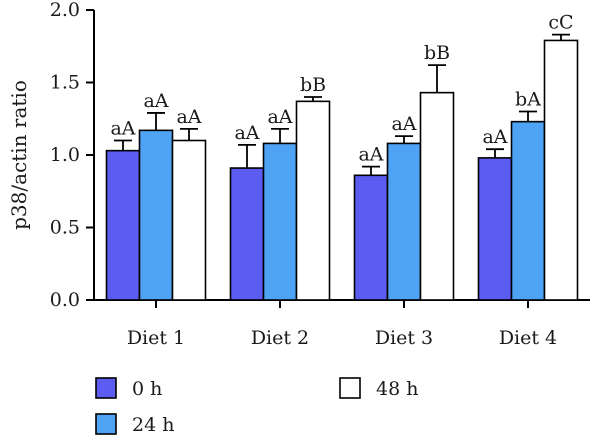 This screenshot has width=600, height=437. Describe the element at coordinates (404, 338) in the screenshot. I see `x-tick-label: Diet 3` at that location.